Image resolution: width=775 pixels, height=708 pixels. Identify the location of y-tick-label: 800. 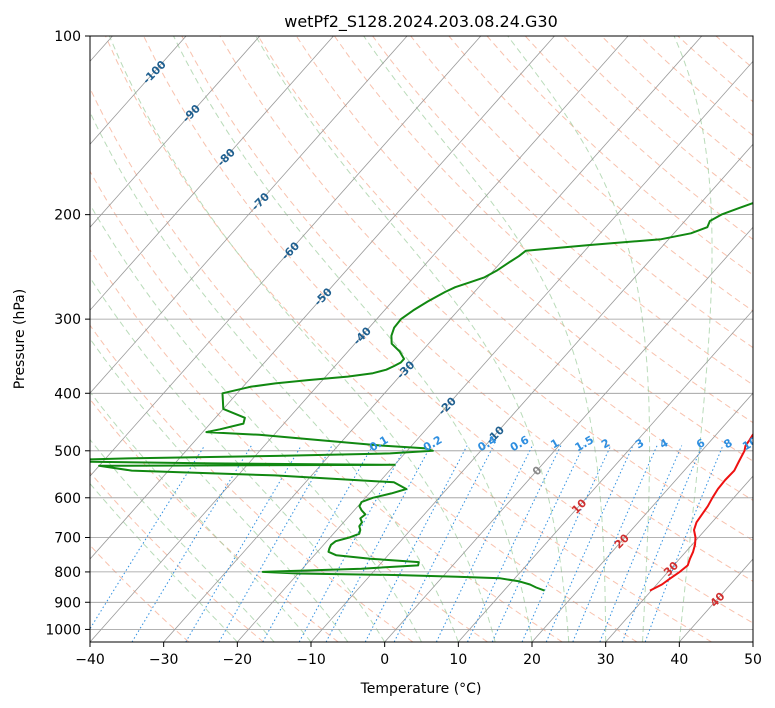
(67, 573).